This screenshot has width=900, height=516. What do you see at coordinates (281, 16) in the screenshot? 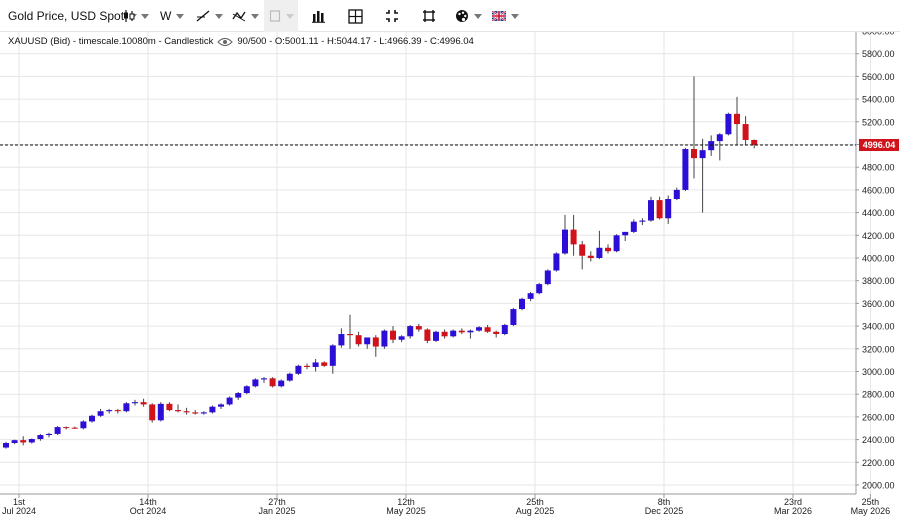
I see `shape-tool-dropdown` at bounding box center [281, 16].